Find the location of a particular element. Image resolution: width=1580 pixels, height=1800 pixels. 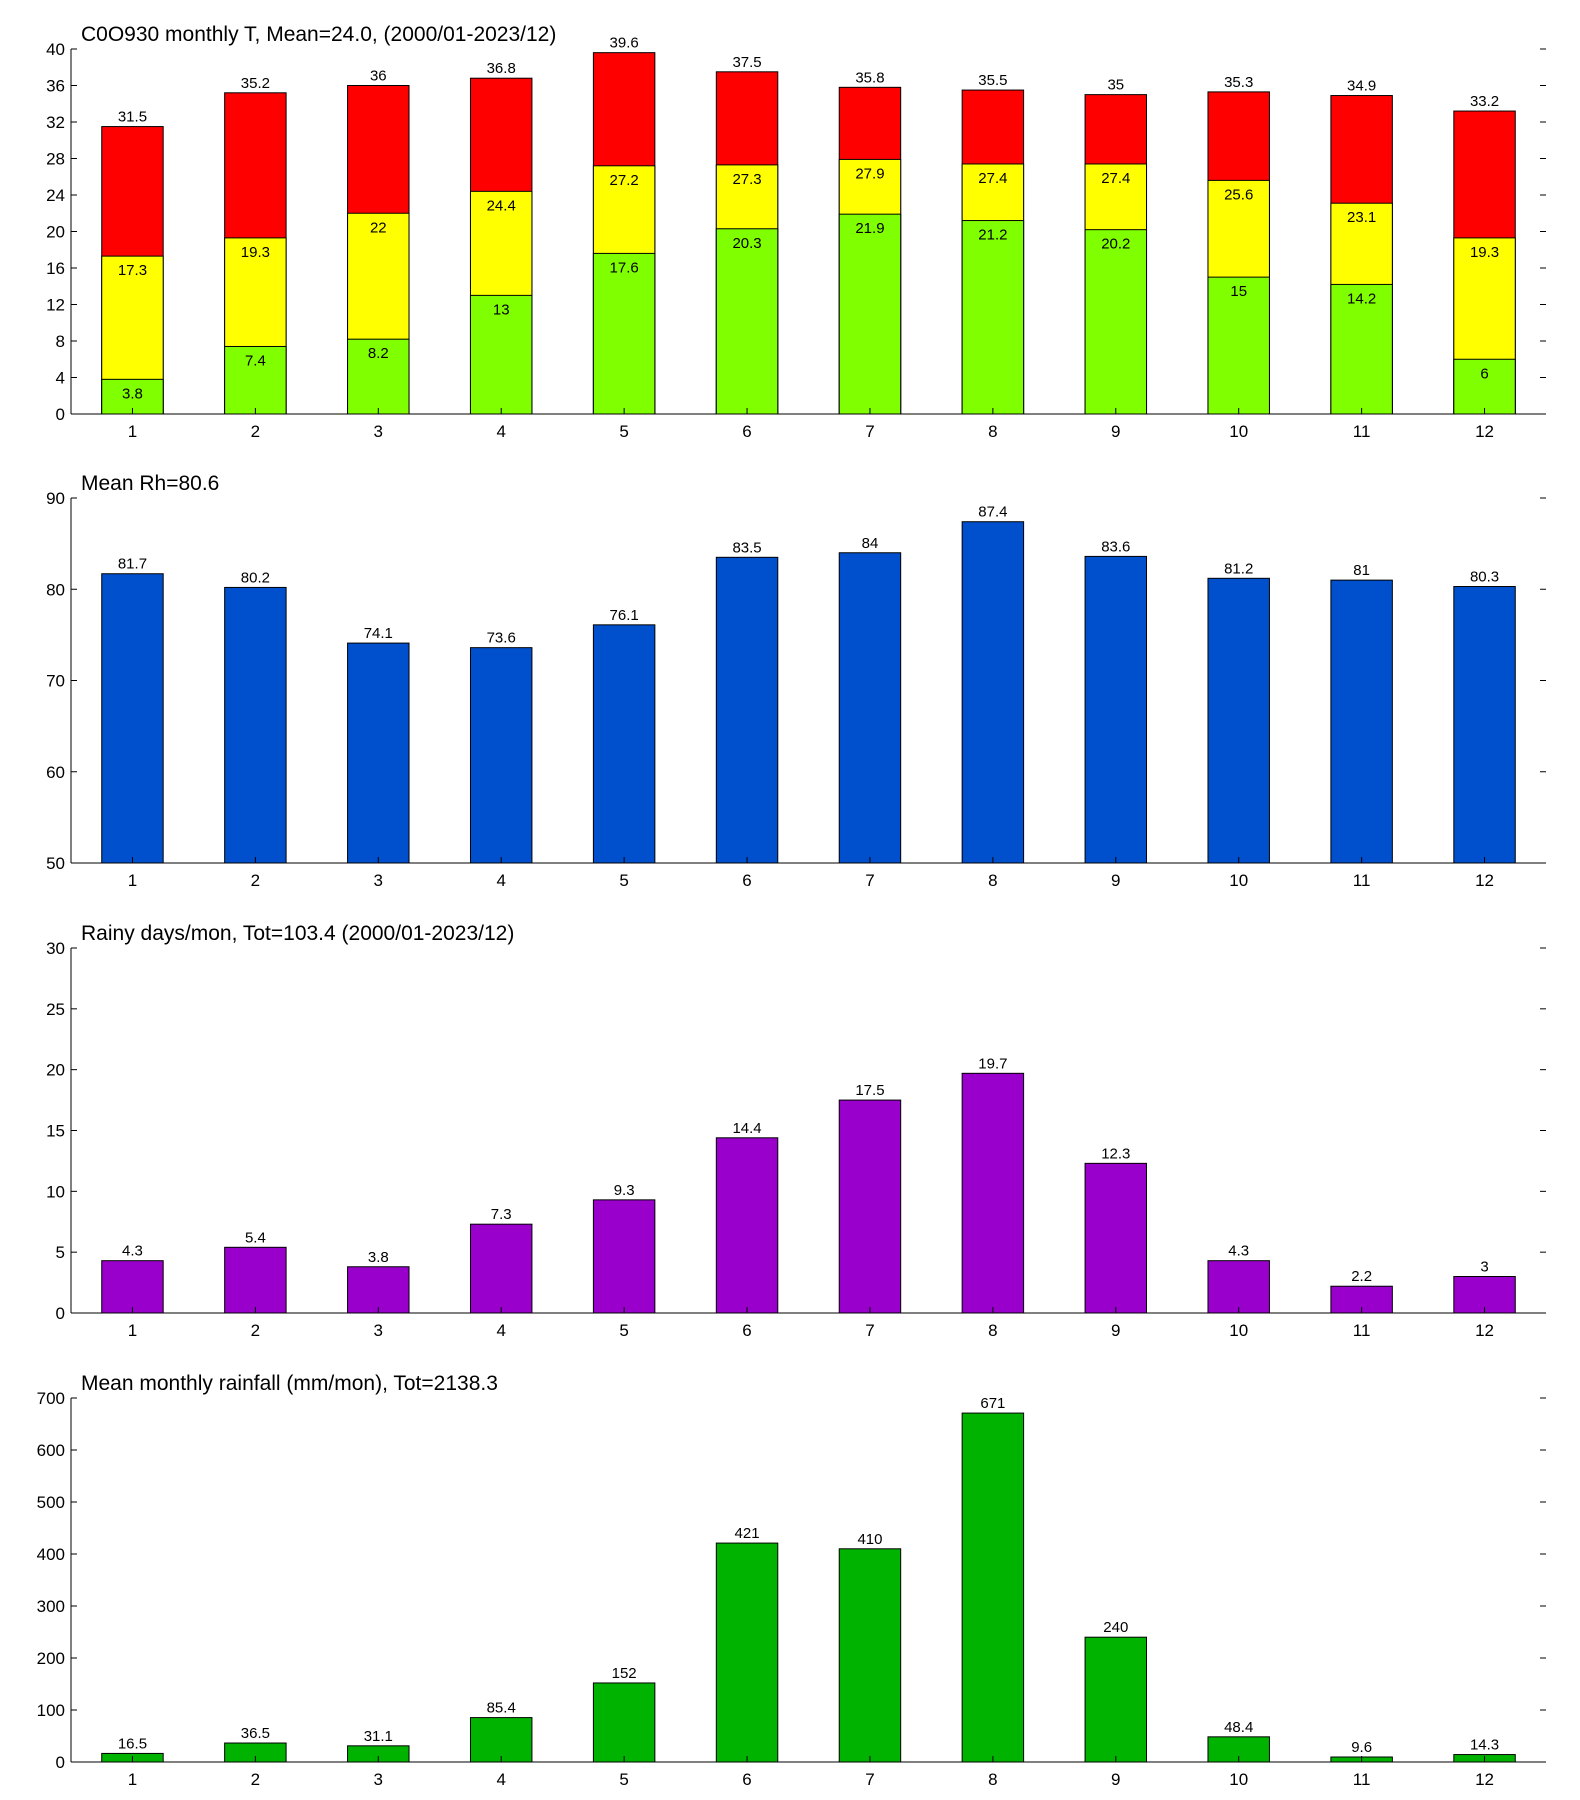

y-tick-label: 40 is located at coordinates (55, 49).